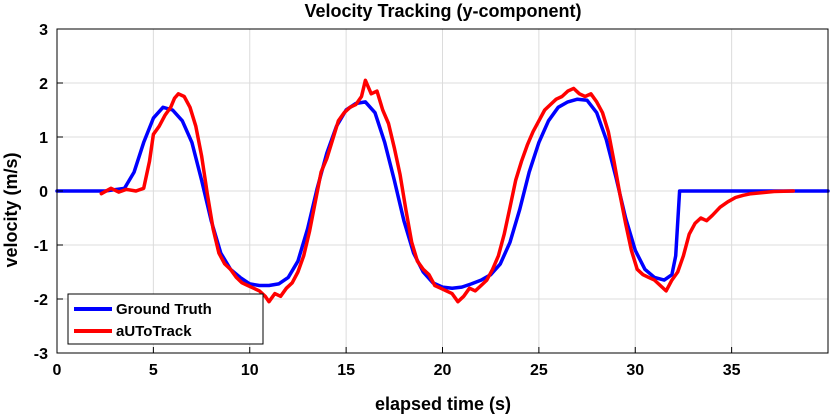  What do you see at coordinates (443, 404) in the screenshot?
I see `x-axis-label: elapsed time (s)` at bounding box center [443, 404].